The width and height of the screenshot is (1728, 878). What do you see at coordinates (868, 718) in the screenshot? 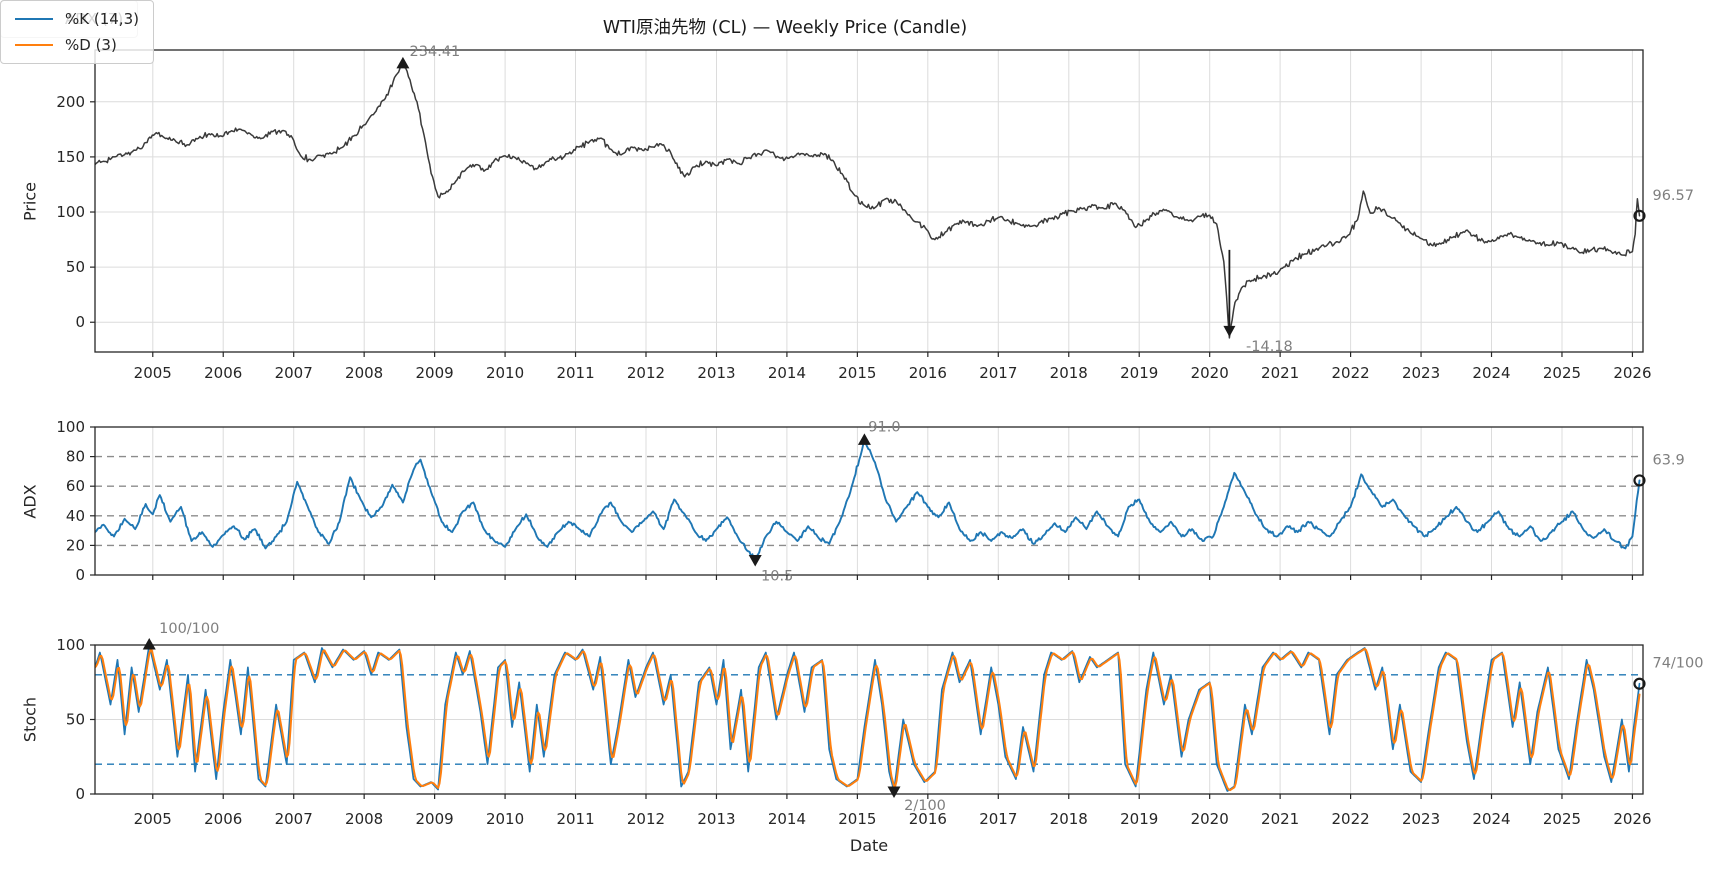
I see `stoch-series` at bounding box center [868, 718].